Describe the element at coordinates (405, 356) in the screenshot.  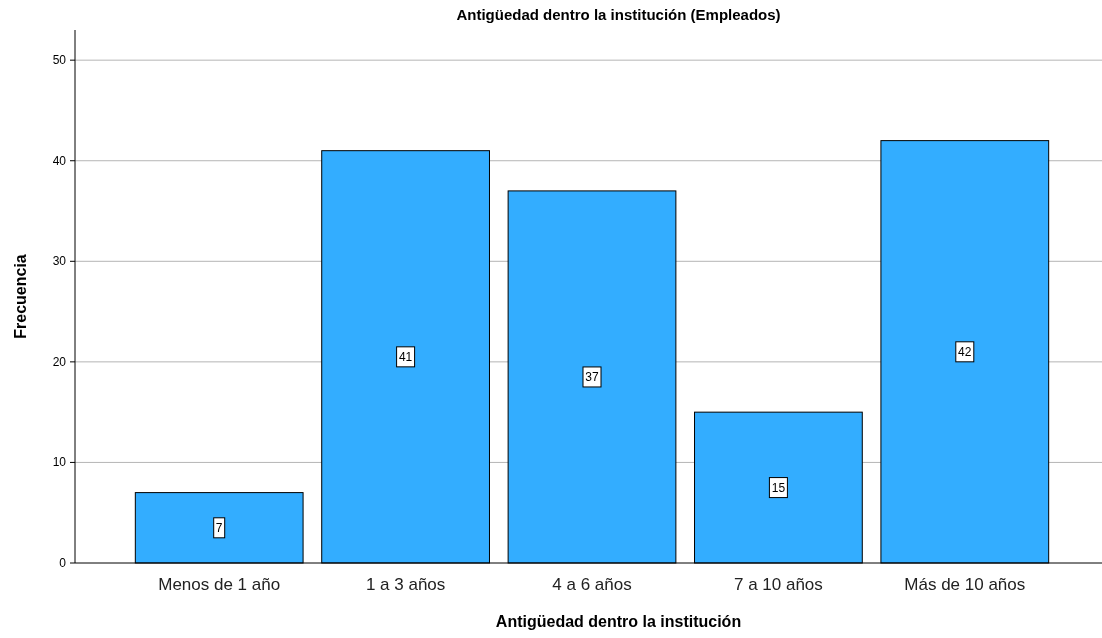
I see `data-label: 41` at that location.